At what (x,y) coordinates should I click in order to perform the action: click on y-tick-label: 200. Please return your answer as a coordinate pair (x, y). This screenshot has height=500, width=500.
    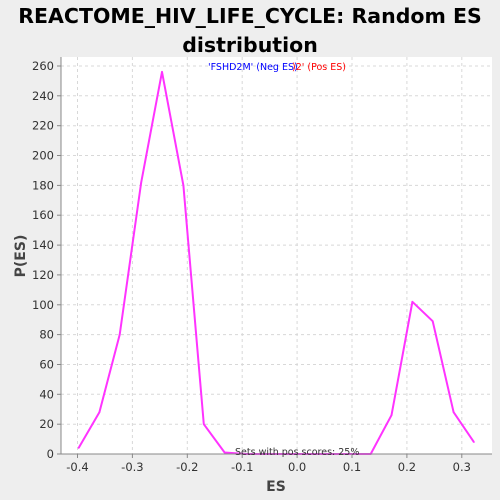
    Looking at the image, I should click on (43, 156).